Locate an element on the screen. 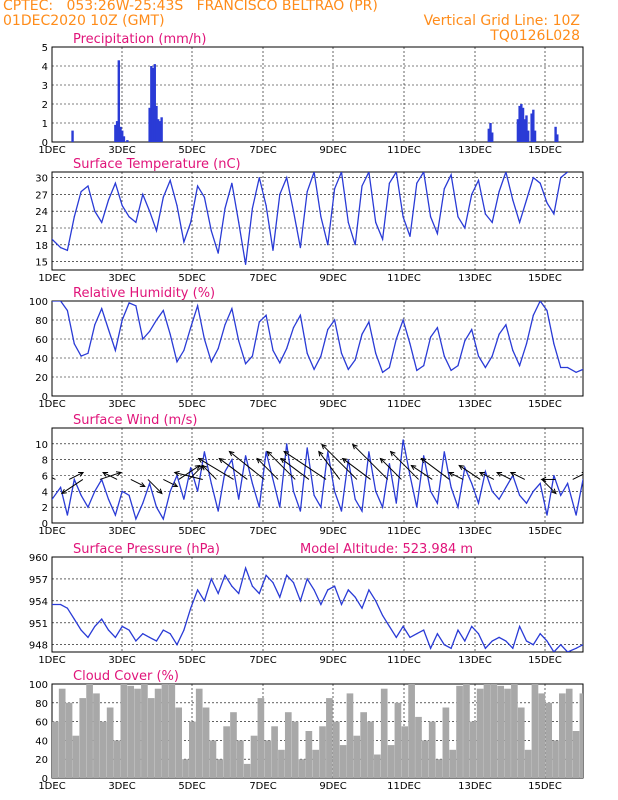 The width and height of the screenshot is (618, 800). x-tick-label: 1DEC is located at coordinates (51, 660).